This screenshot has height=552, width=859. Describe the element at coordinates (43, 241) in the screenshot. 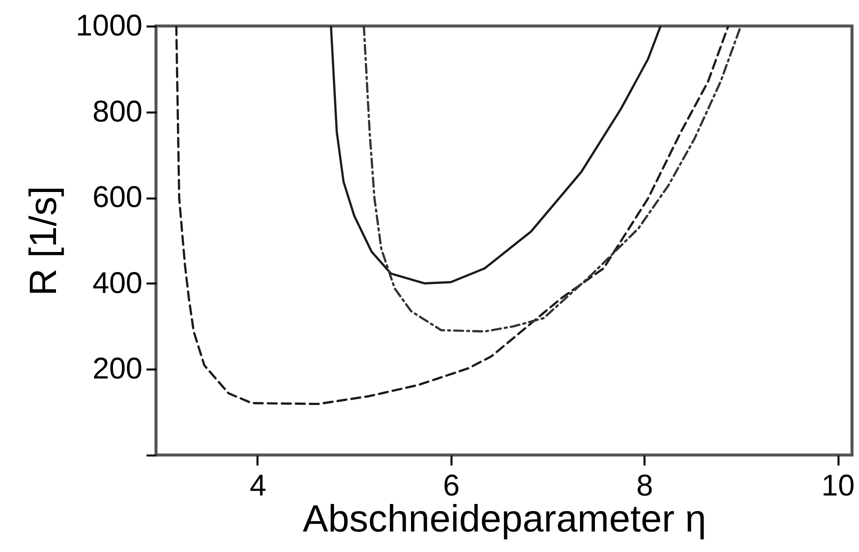

I see `y-axis-title: R [1/s]` at that location.